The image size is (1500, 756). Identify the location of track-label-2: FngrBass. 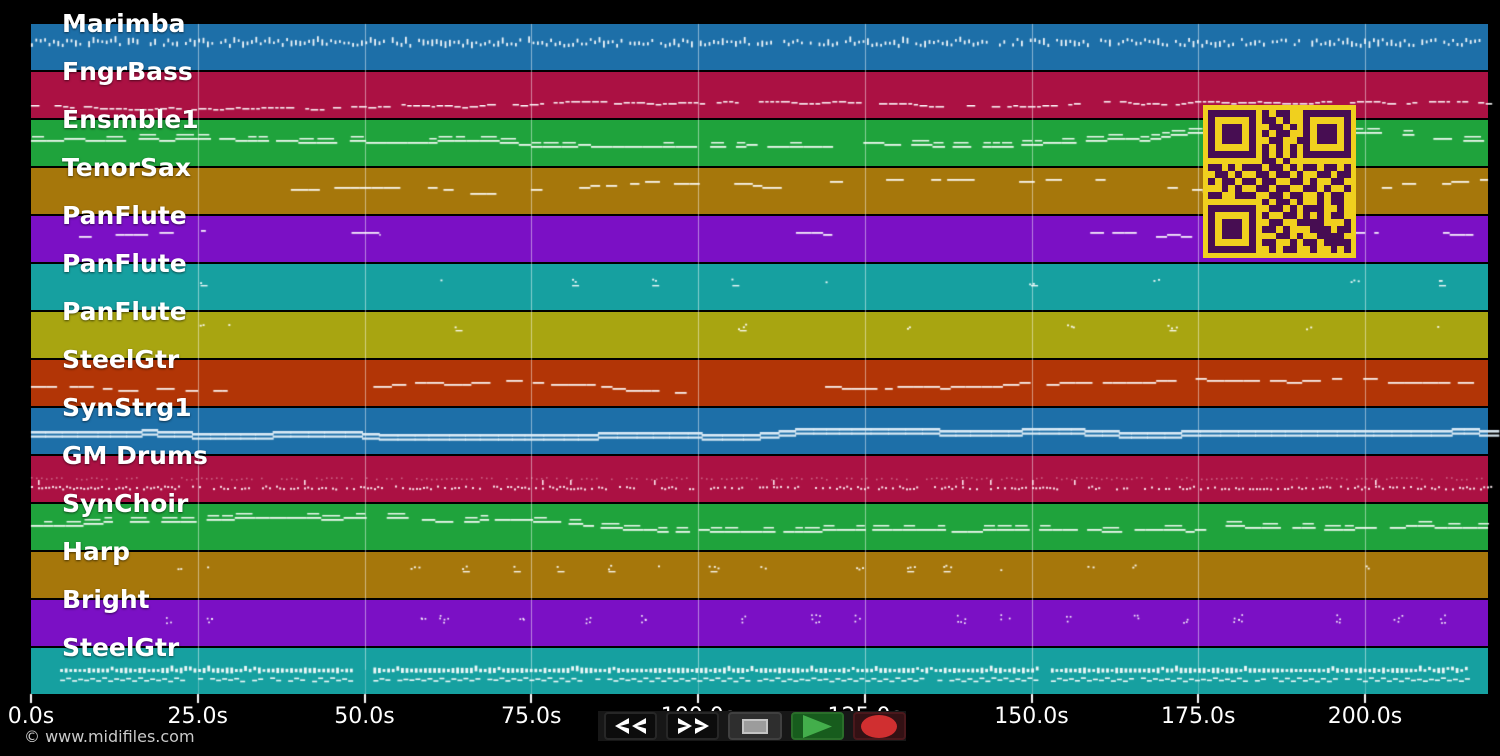
(127, 71).